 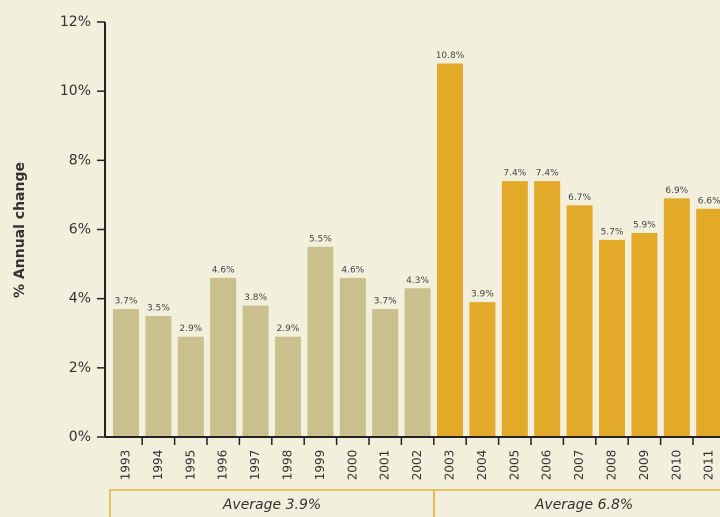 What do you see at coordinates (158, 308) in the screenshot?
I see `data-label: 3.5%` at bounding box center [158, 308].